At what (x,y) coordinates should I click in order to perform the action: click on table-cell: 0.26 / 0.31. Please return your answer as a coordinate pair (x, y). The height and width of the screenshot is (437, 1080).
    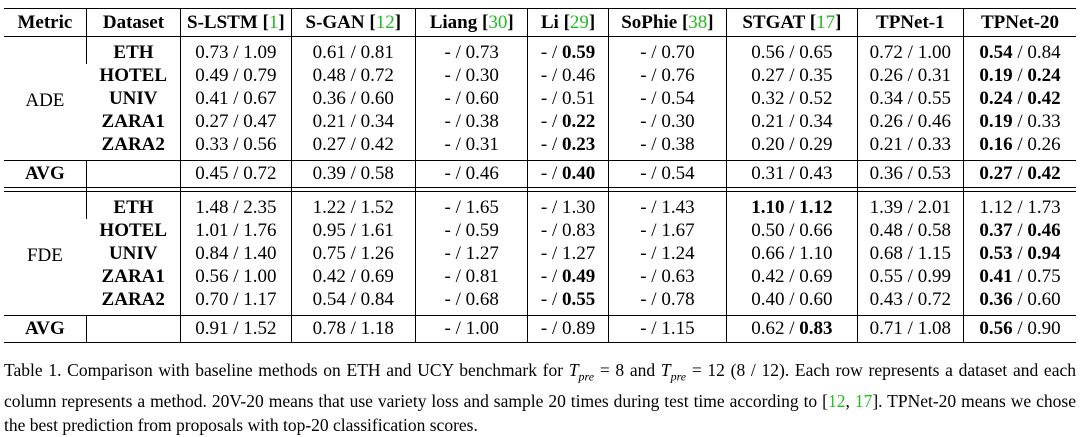
    Looking at the image, I should click on (910, 75).